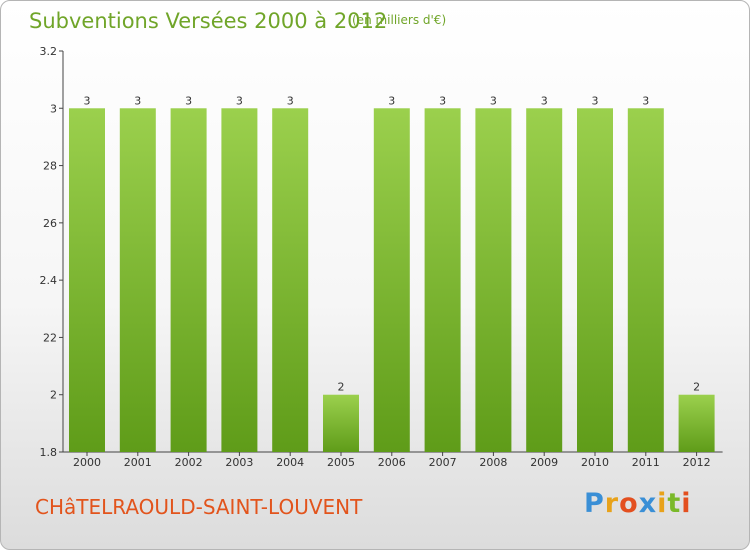 The height and width of the screenshot is (550, 750). Describe the element at coordinates (50, 337) in the screenshot. I see `y-tick-label: 22` at that location.